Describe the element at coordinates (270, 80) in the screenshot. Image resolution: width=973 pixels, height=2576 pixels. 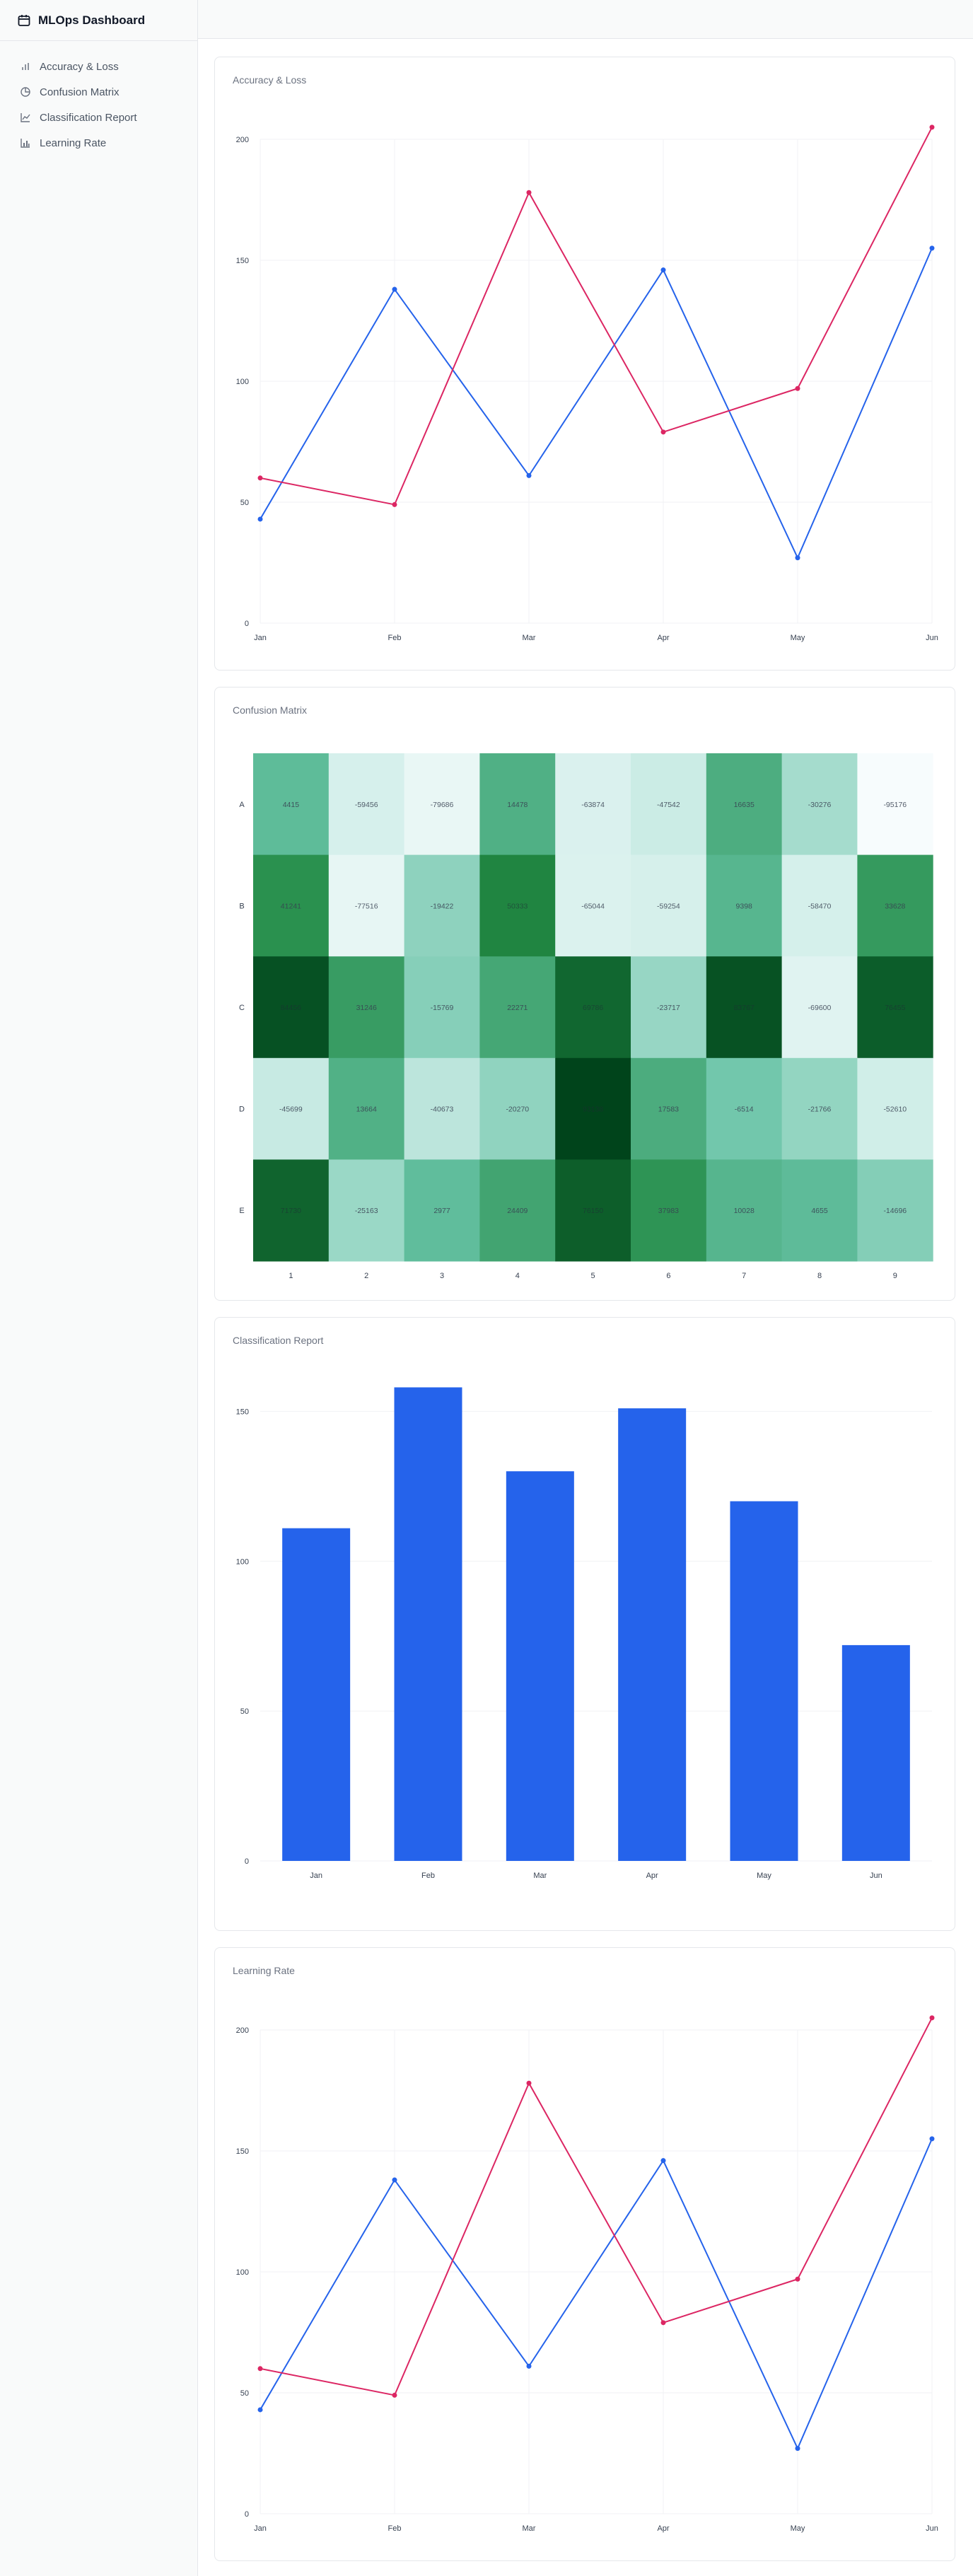
I see `card-title: Accuracy & Loss` at that location.